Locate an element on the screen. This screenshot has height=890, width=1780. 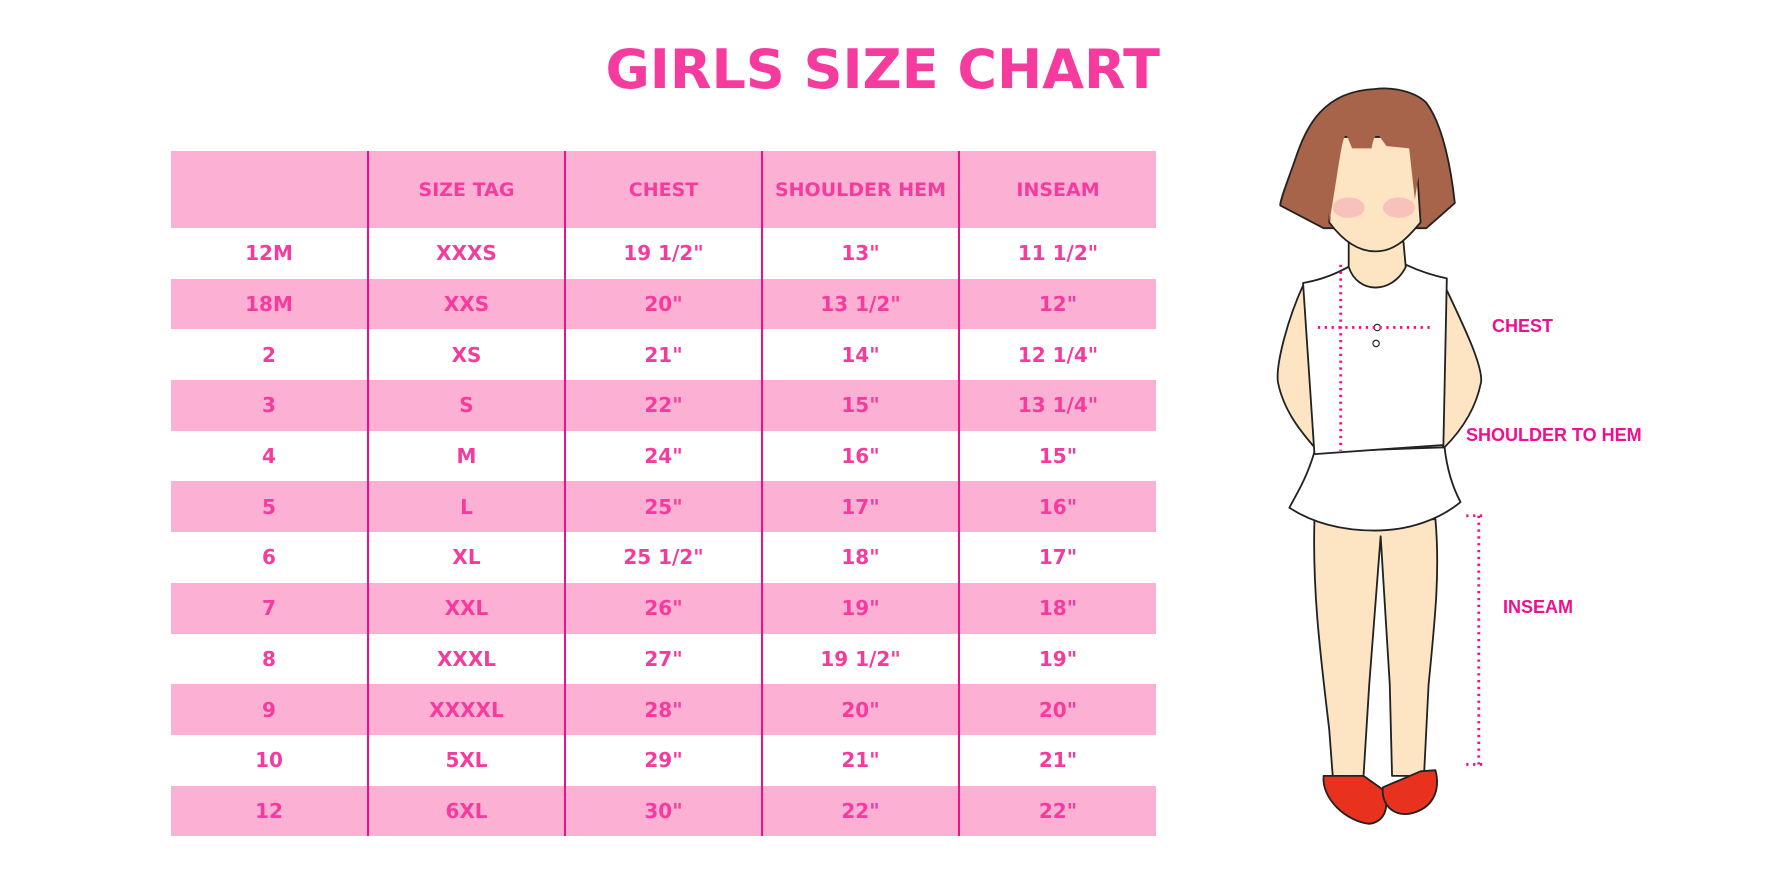
face is located at coordinates (1375, 194).